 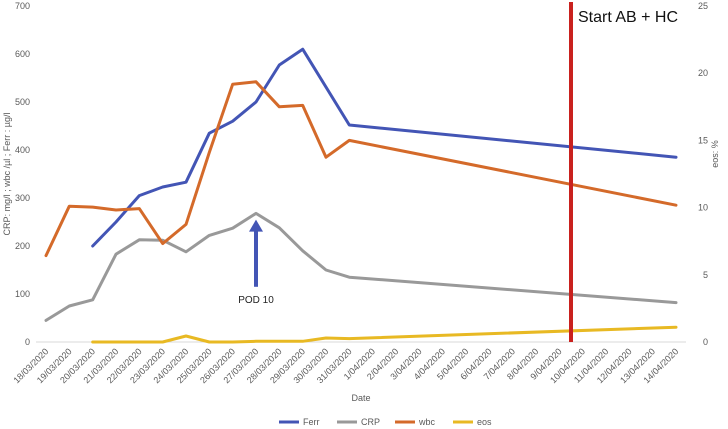 I want to click on series-line-eos, so click(x=384, y=334).